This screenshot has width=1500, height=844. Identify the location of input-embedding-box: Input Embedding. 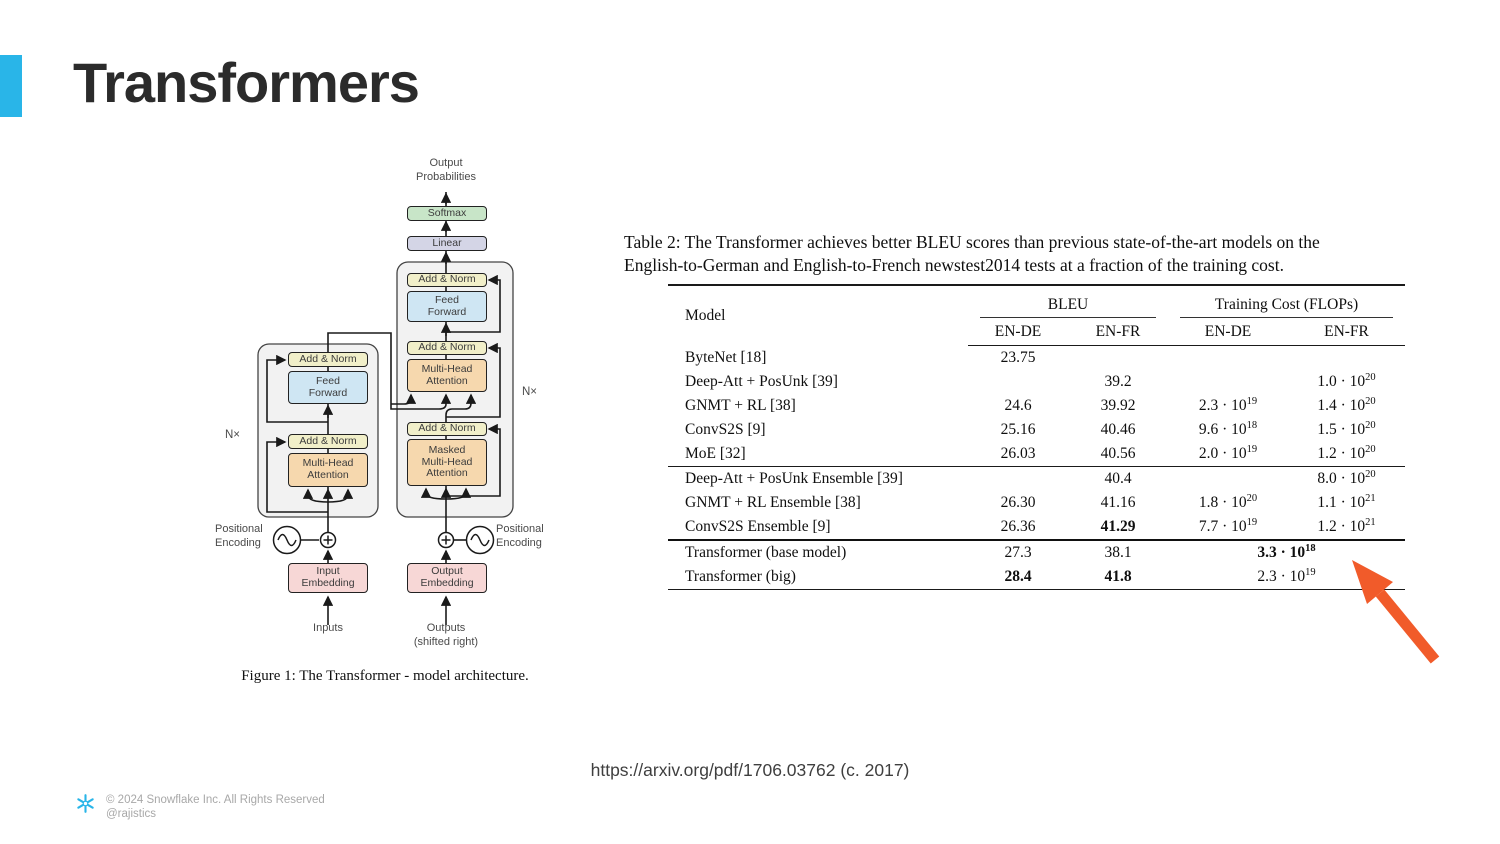
(328, 578).